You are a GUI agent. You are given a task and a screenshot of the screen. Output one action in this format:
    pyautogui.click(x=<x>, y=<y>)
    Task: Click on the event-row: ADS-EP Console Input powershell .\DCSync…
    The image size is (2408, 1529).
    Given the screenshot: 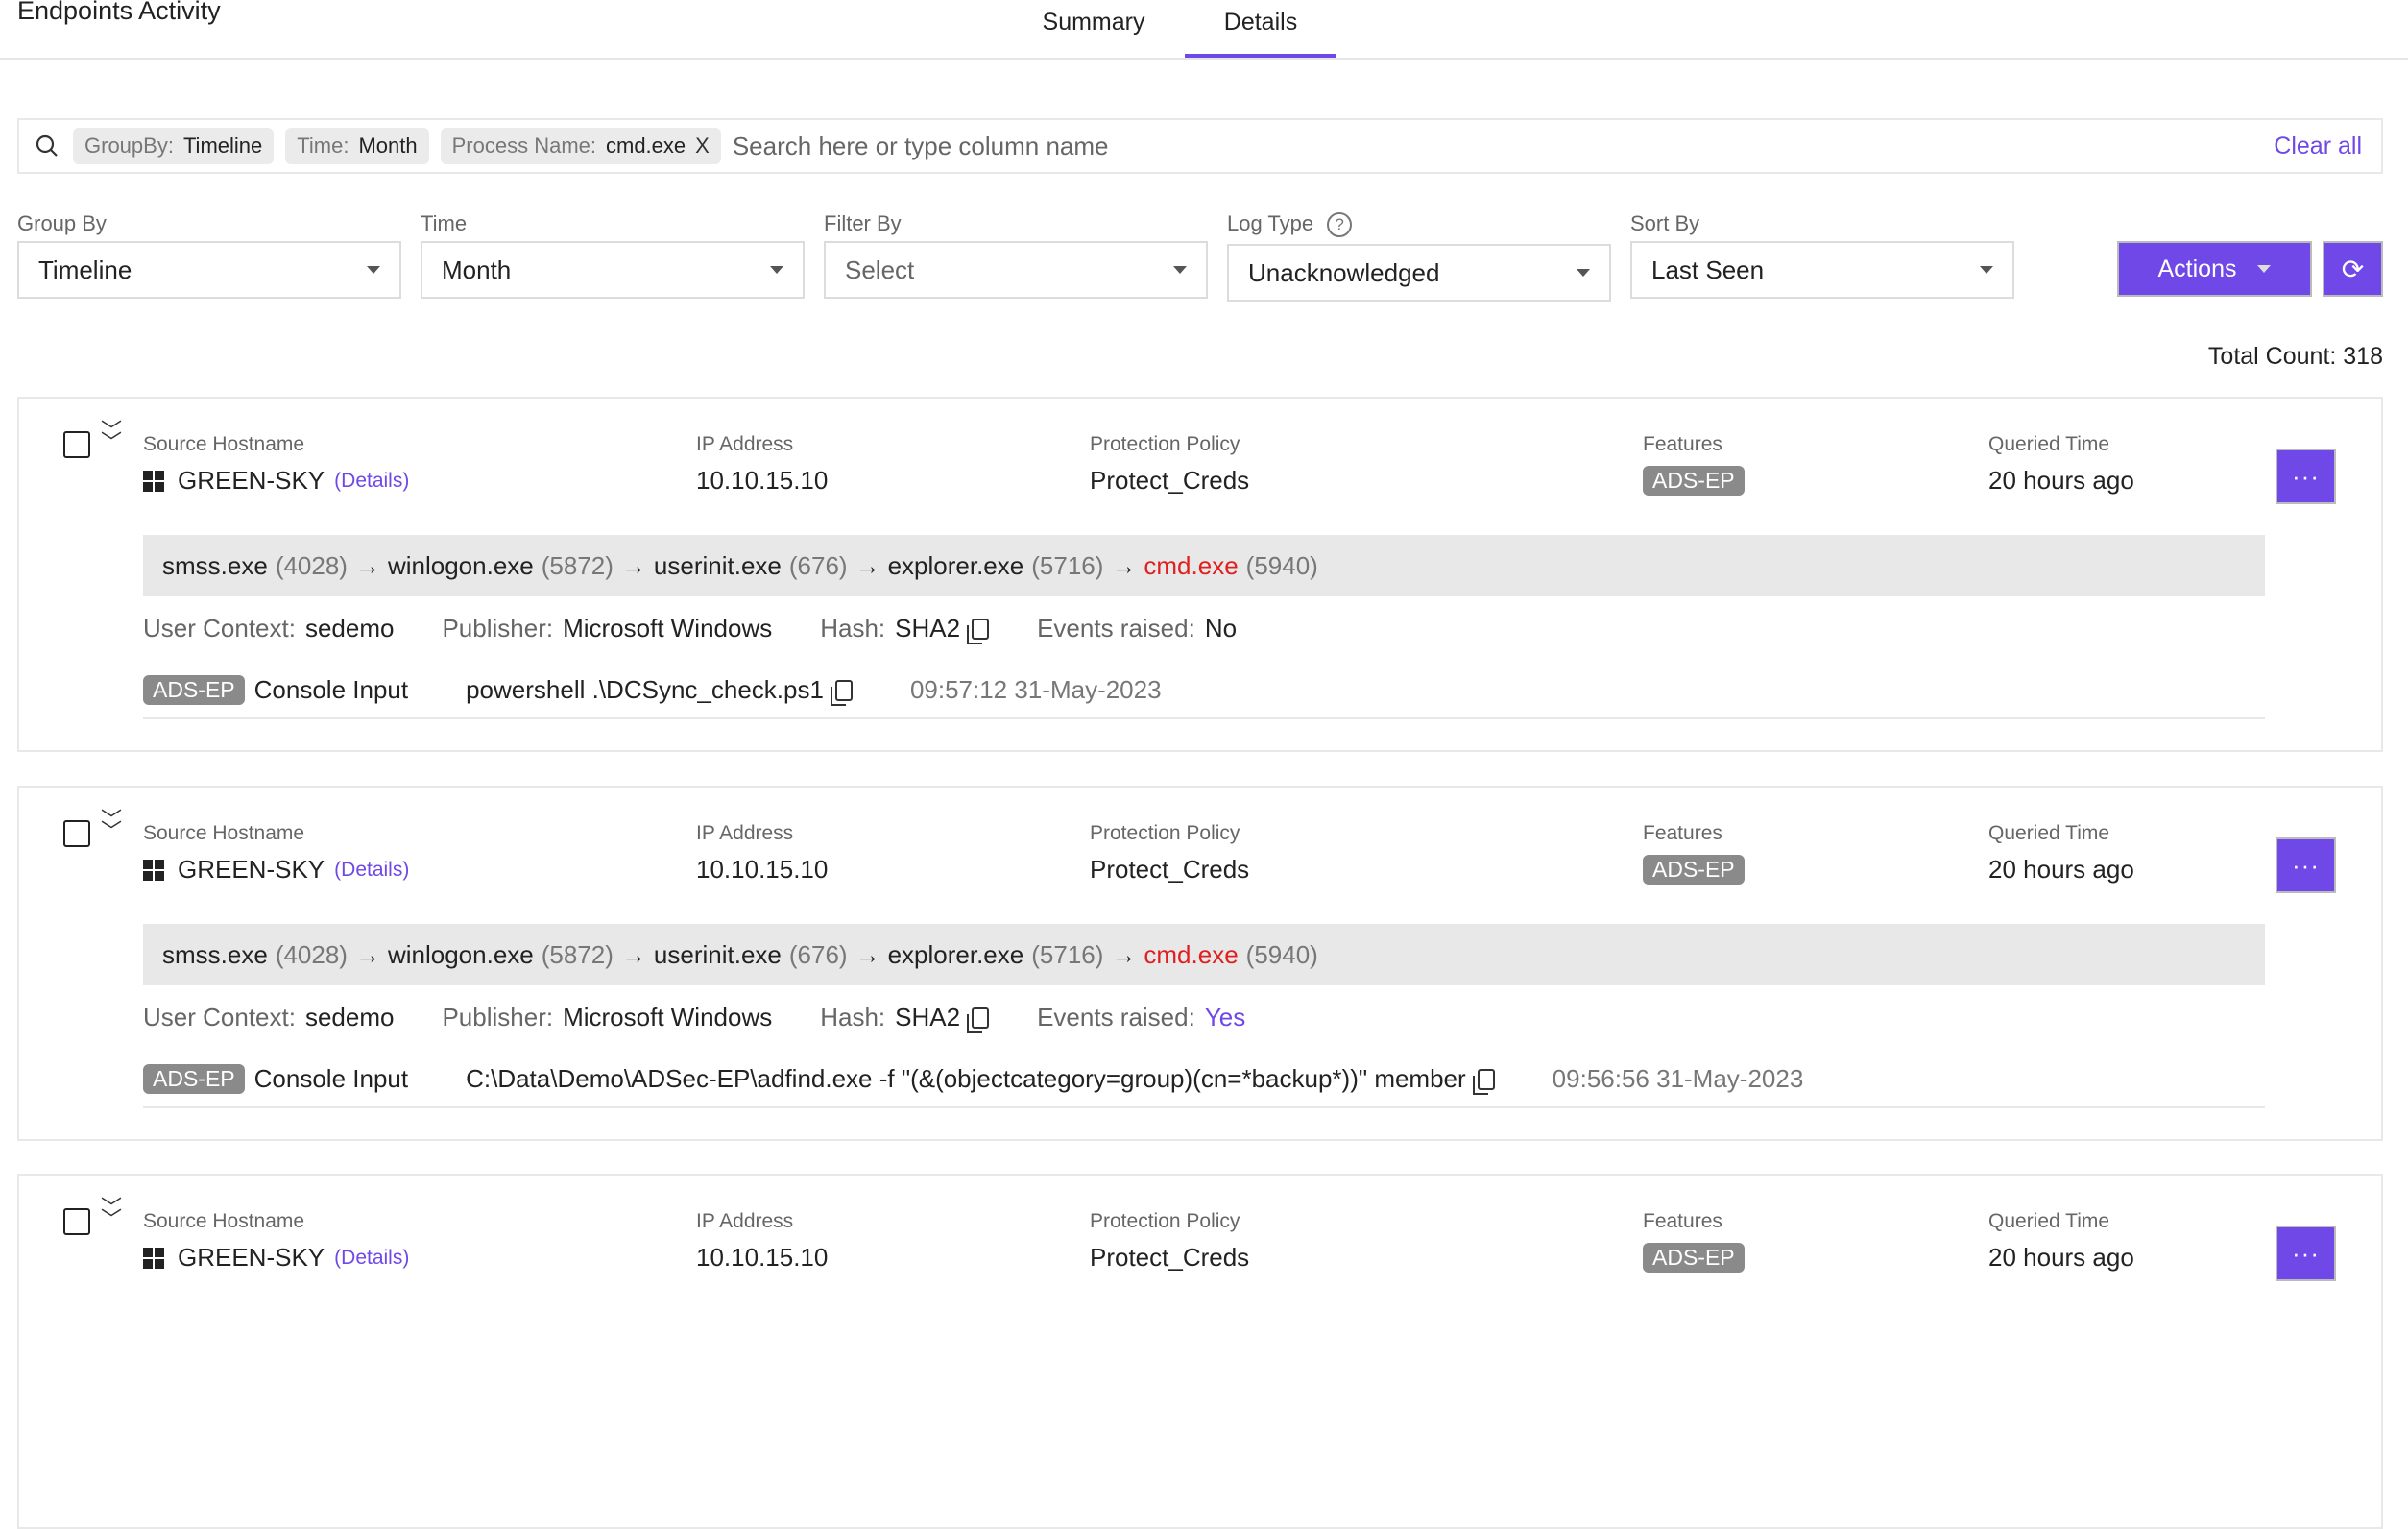 What is the action you would take?
    pyautogui.click(x=652, y=691)
    